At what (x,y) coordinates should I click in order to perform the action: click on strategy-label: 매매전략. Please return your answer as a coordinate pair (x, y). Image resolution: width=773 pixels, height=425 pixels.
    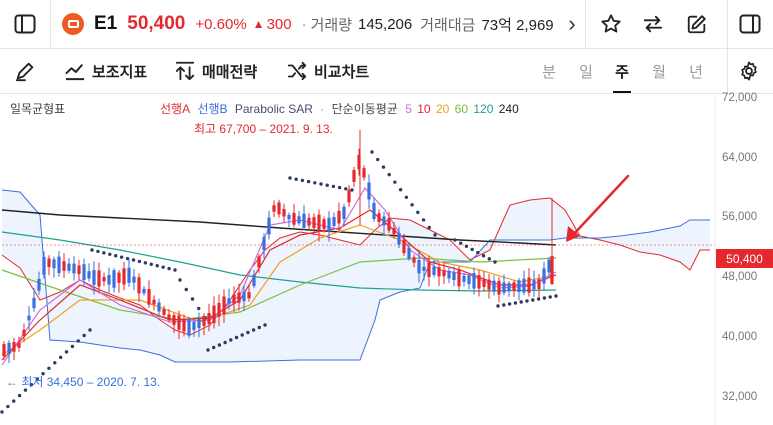
    Looking at the image, I should click on (230, 72).